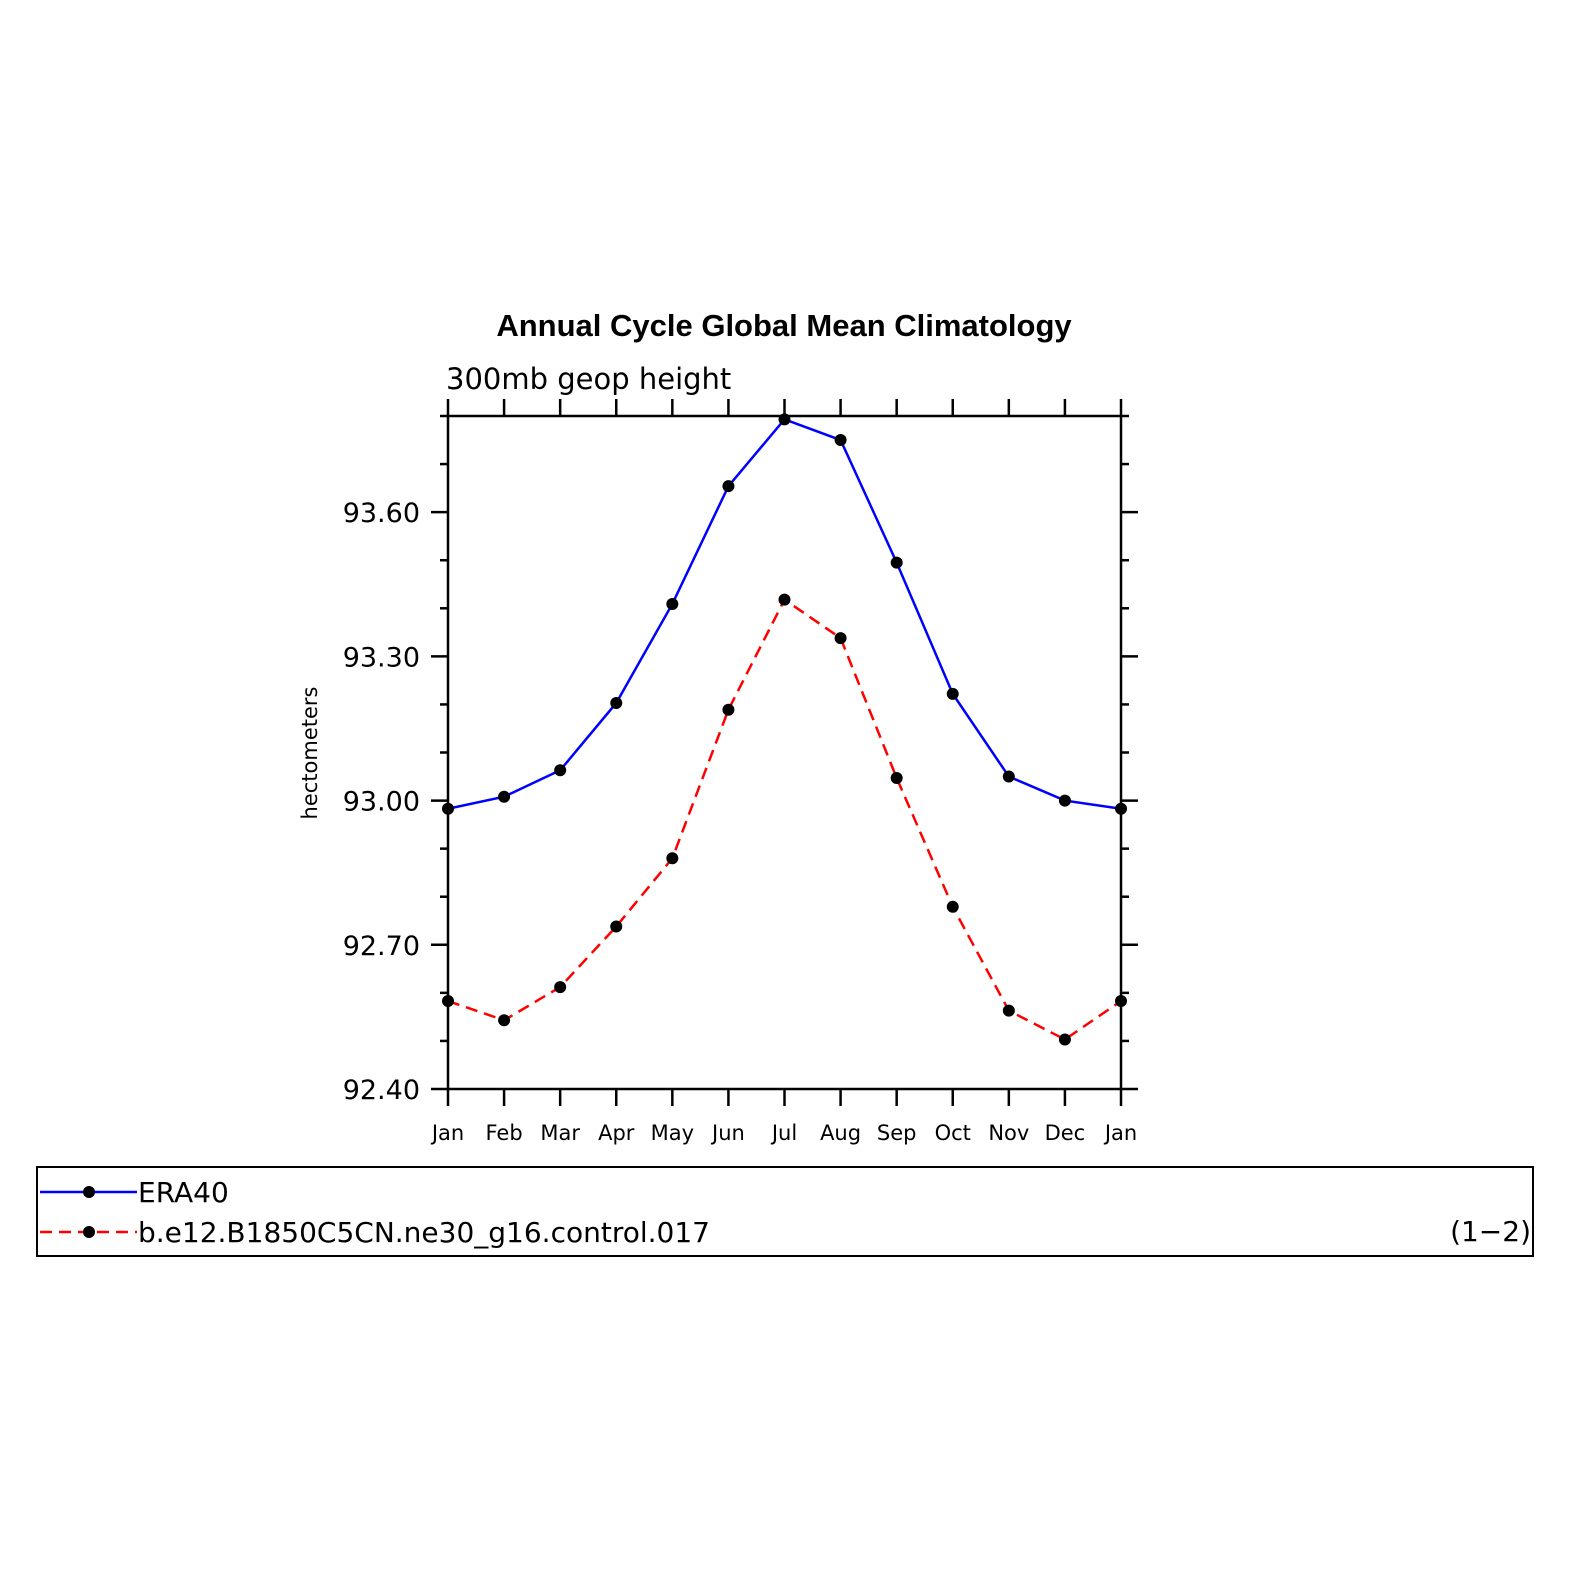 Image resolution: width=1575 pixels, height=1575 pixels. I want to click on x-tick-label: Jul, so click(783, 1133).